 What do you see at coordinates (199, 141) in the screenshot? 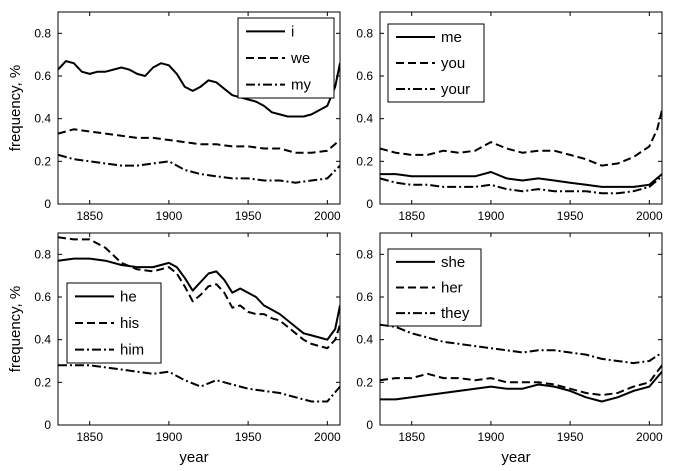
I see `series-line-we` at bounding box center [199, 141].